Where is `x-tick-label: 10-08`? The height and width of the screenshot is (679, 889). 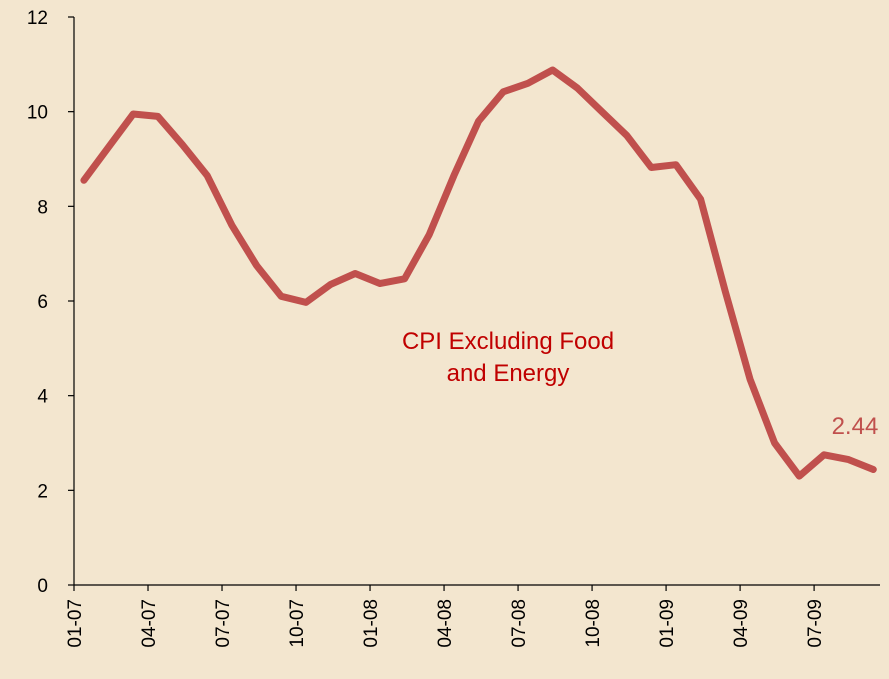 x-tick-label: 10-08 is located at coordinates (593, 623).